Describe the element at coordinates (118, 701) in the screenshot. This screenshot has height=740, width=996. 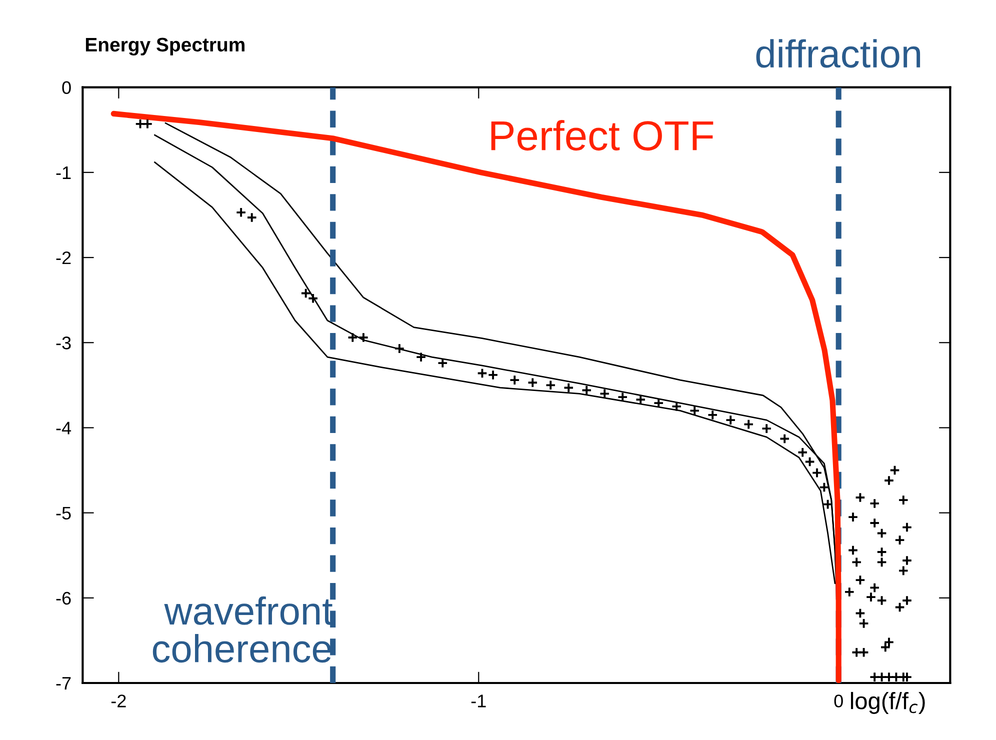
I see `x-tick-label: -2` at that location.